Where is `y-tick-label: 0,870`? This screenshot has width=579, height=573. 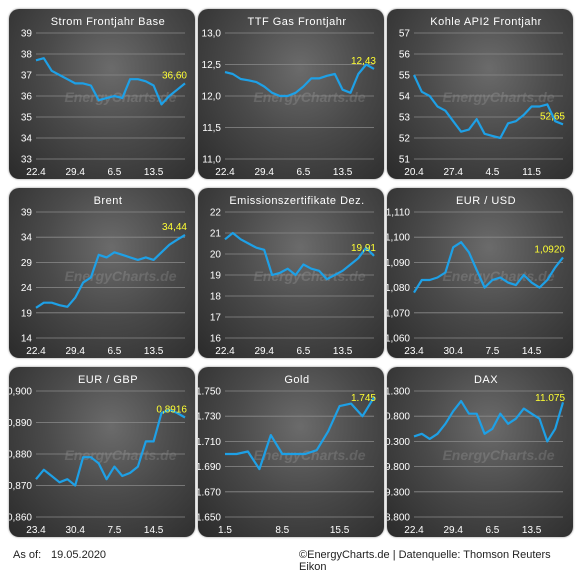 y-tick-label: 0,870 is located at coordinates (20, 486).